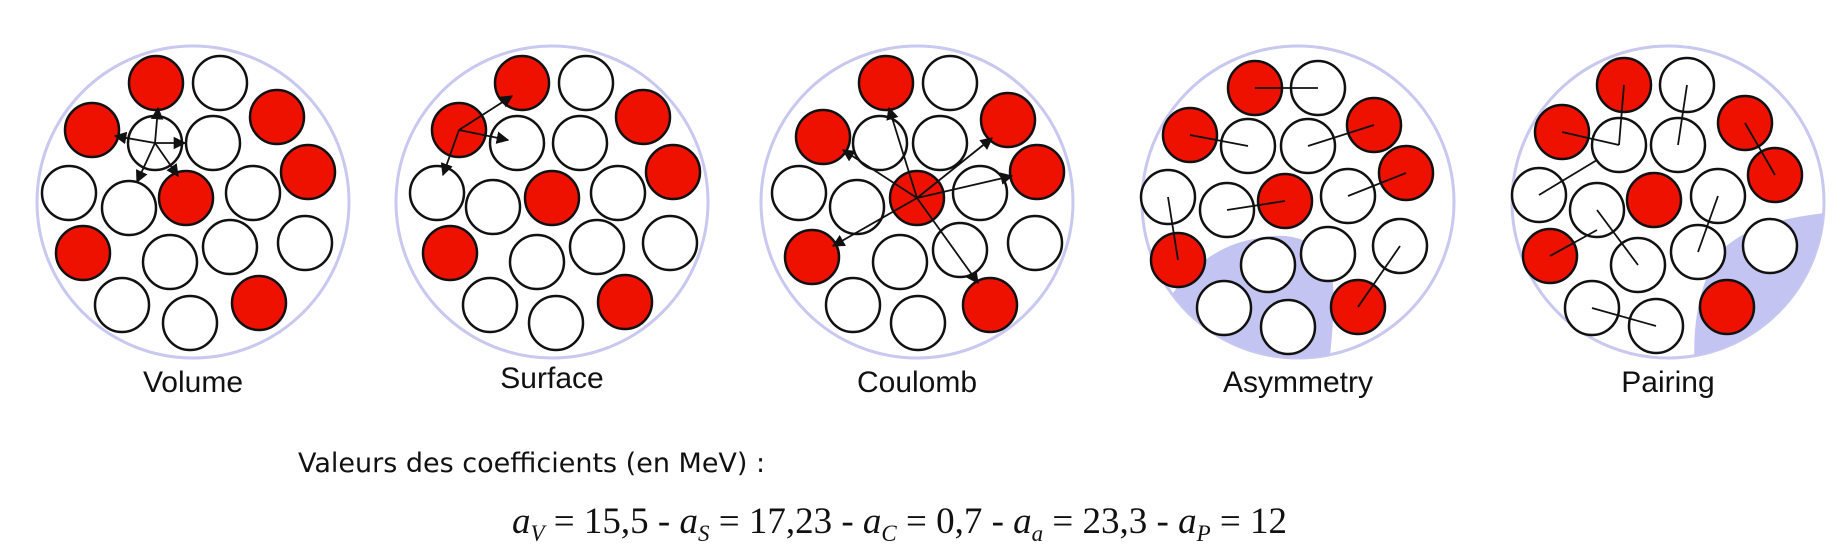 This screenshot has height=560, width=1846. What do you see at coordinates (1298, 382) in the screenshot?
I see `panel-label: Asymmetry` at bounding box center [1298, 382].